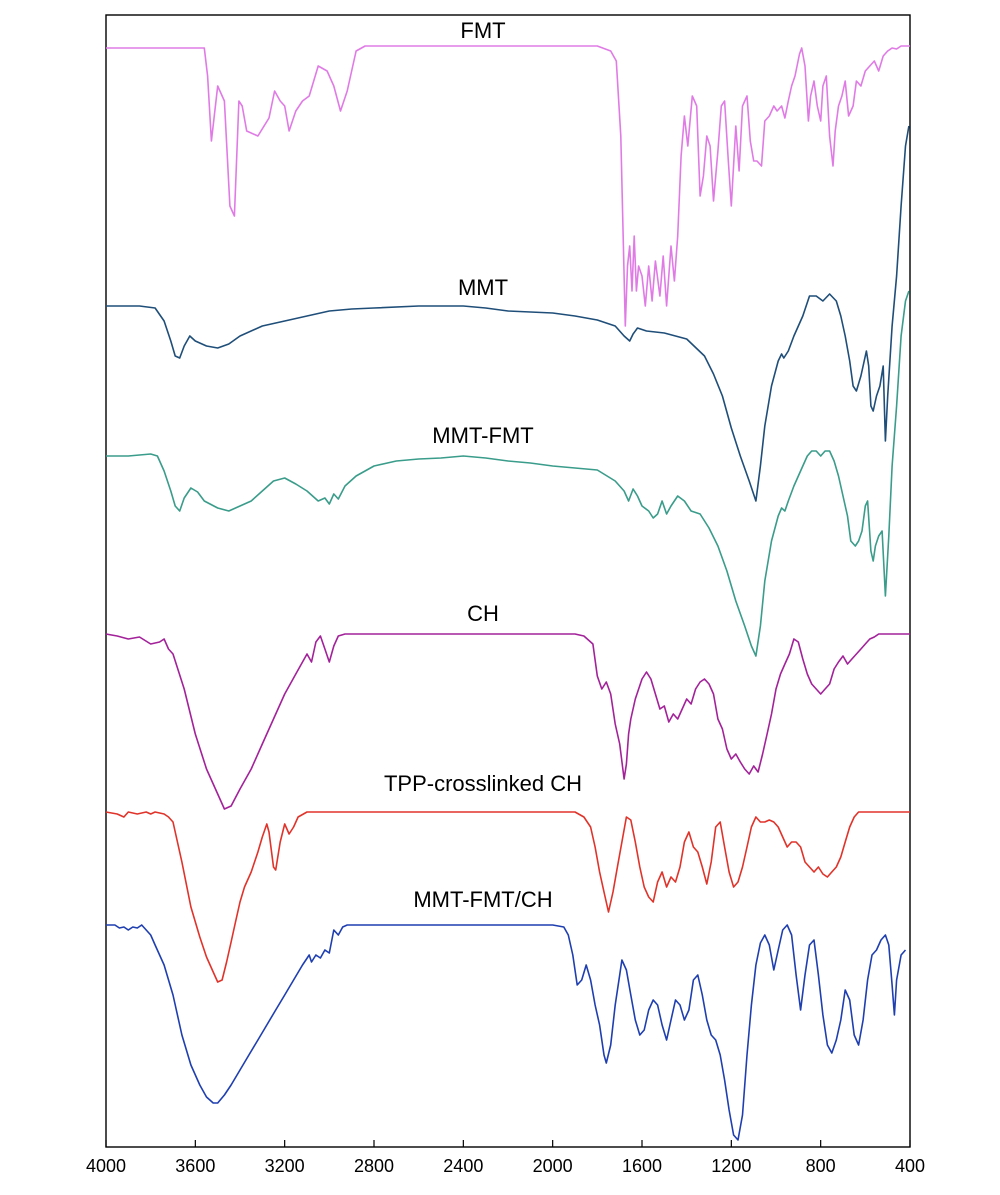 The image size is (1000, 1195). What do you see at coordinates (483, 613) in the screenshot?
I see `series-label-ch: CH` at bounding box center [483, 613].